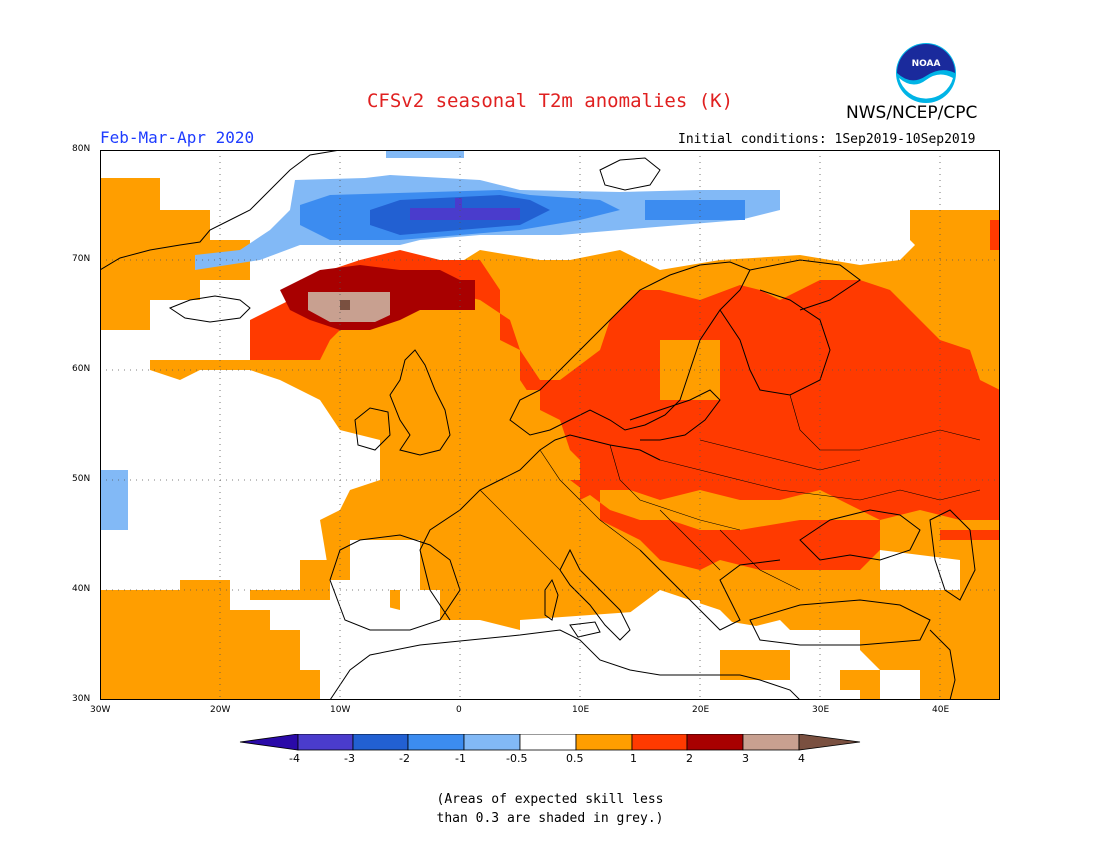 This screenshot has height=850, width=1100. What do you see at coordinates (349, 758) in the screenshot?
I see `colorbar-label: -3` at bounding box center [349, 758].